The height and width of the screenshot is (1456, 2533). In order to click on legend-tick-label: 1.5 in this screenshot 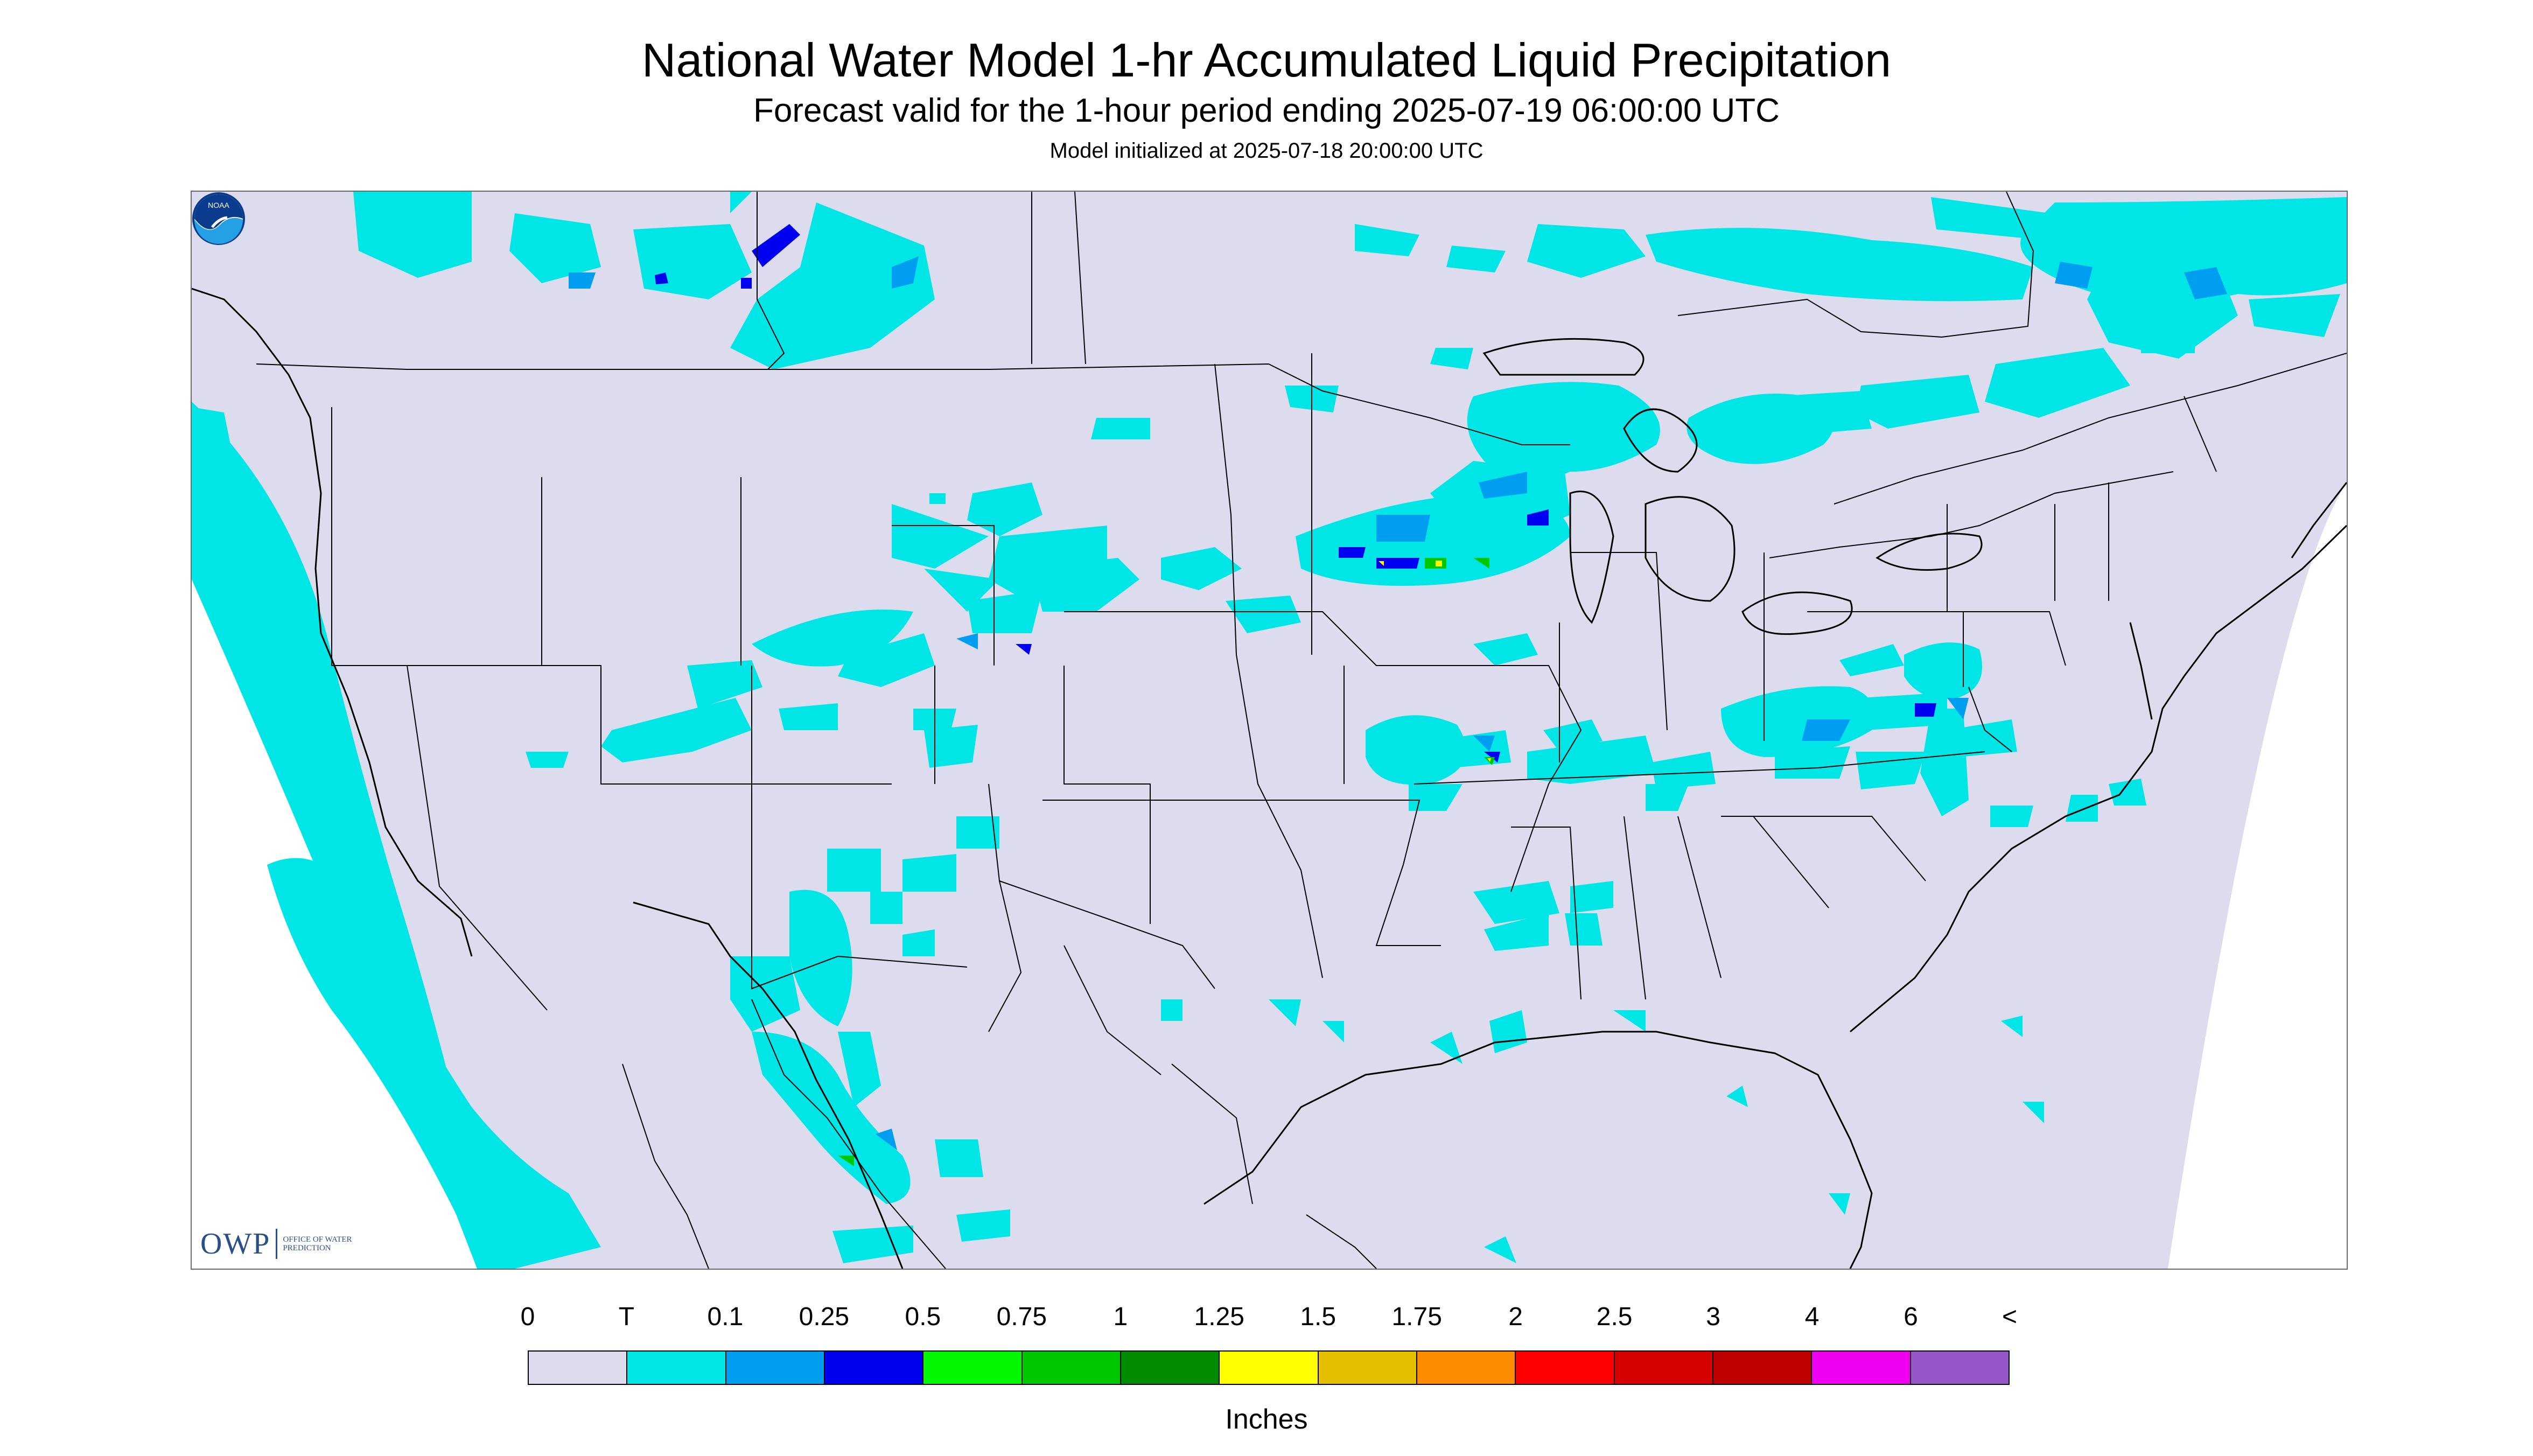, I will do `click(1318, 1317)`.